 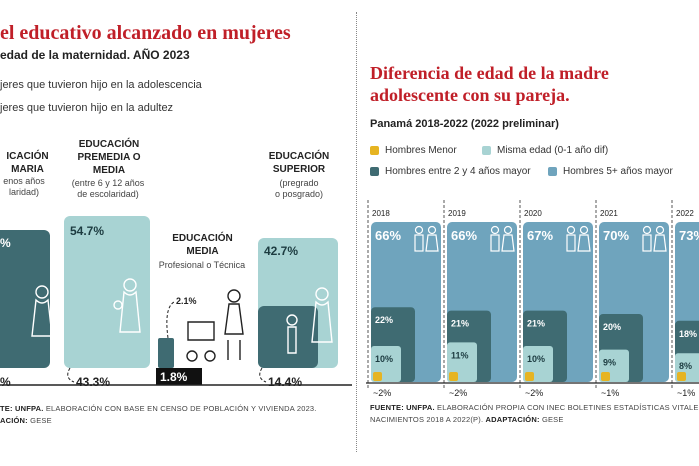 I want to click on connector-superior-teen, so click(x=263, y=375).